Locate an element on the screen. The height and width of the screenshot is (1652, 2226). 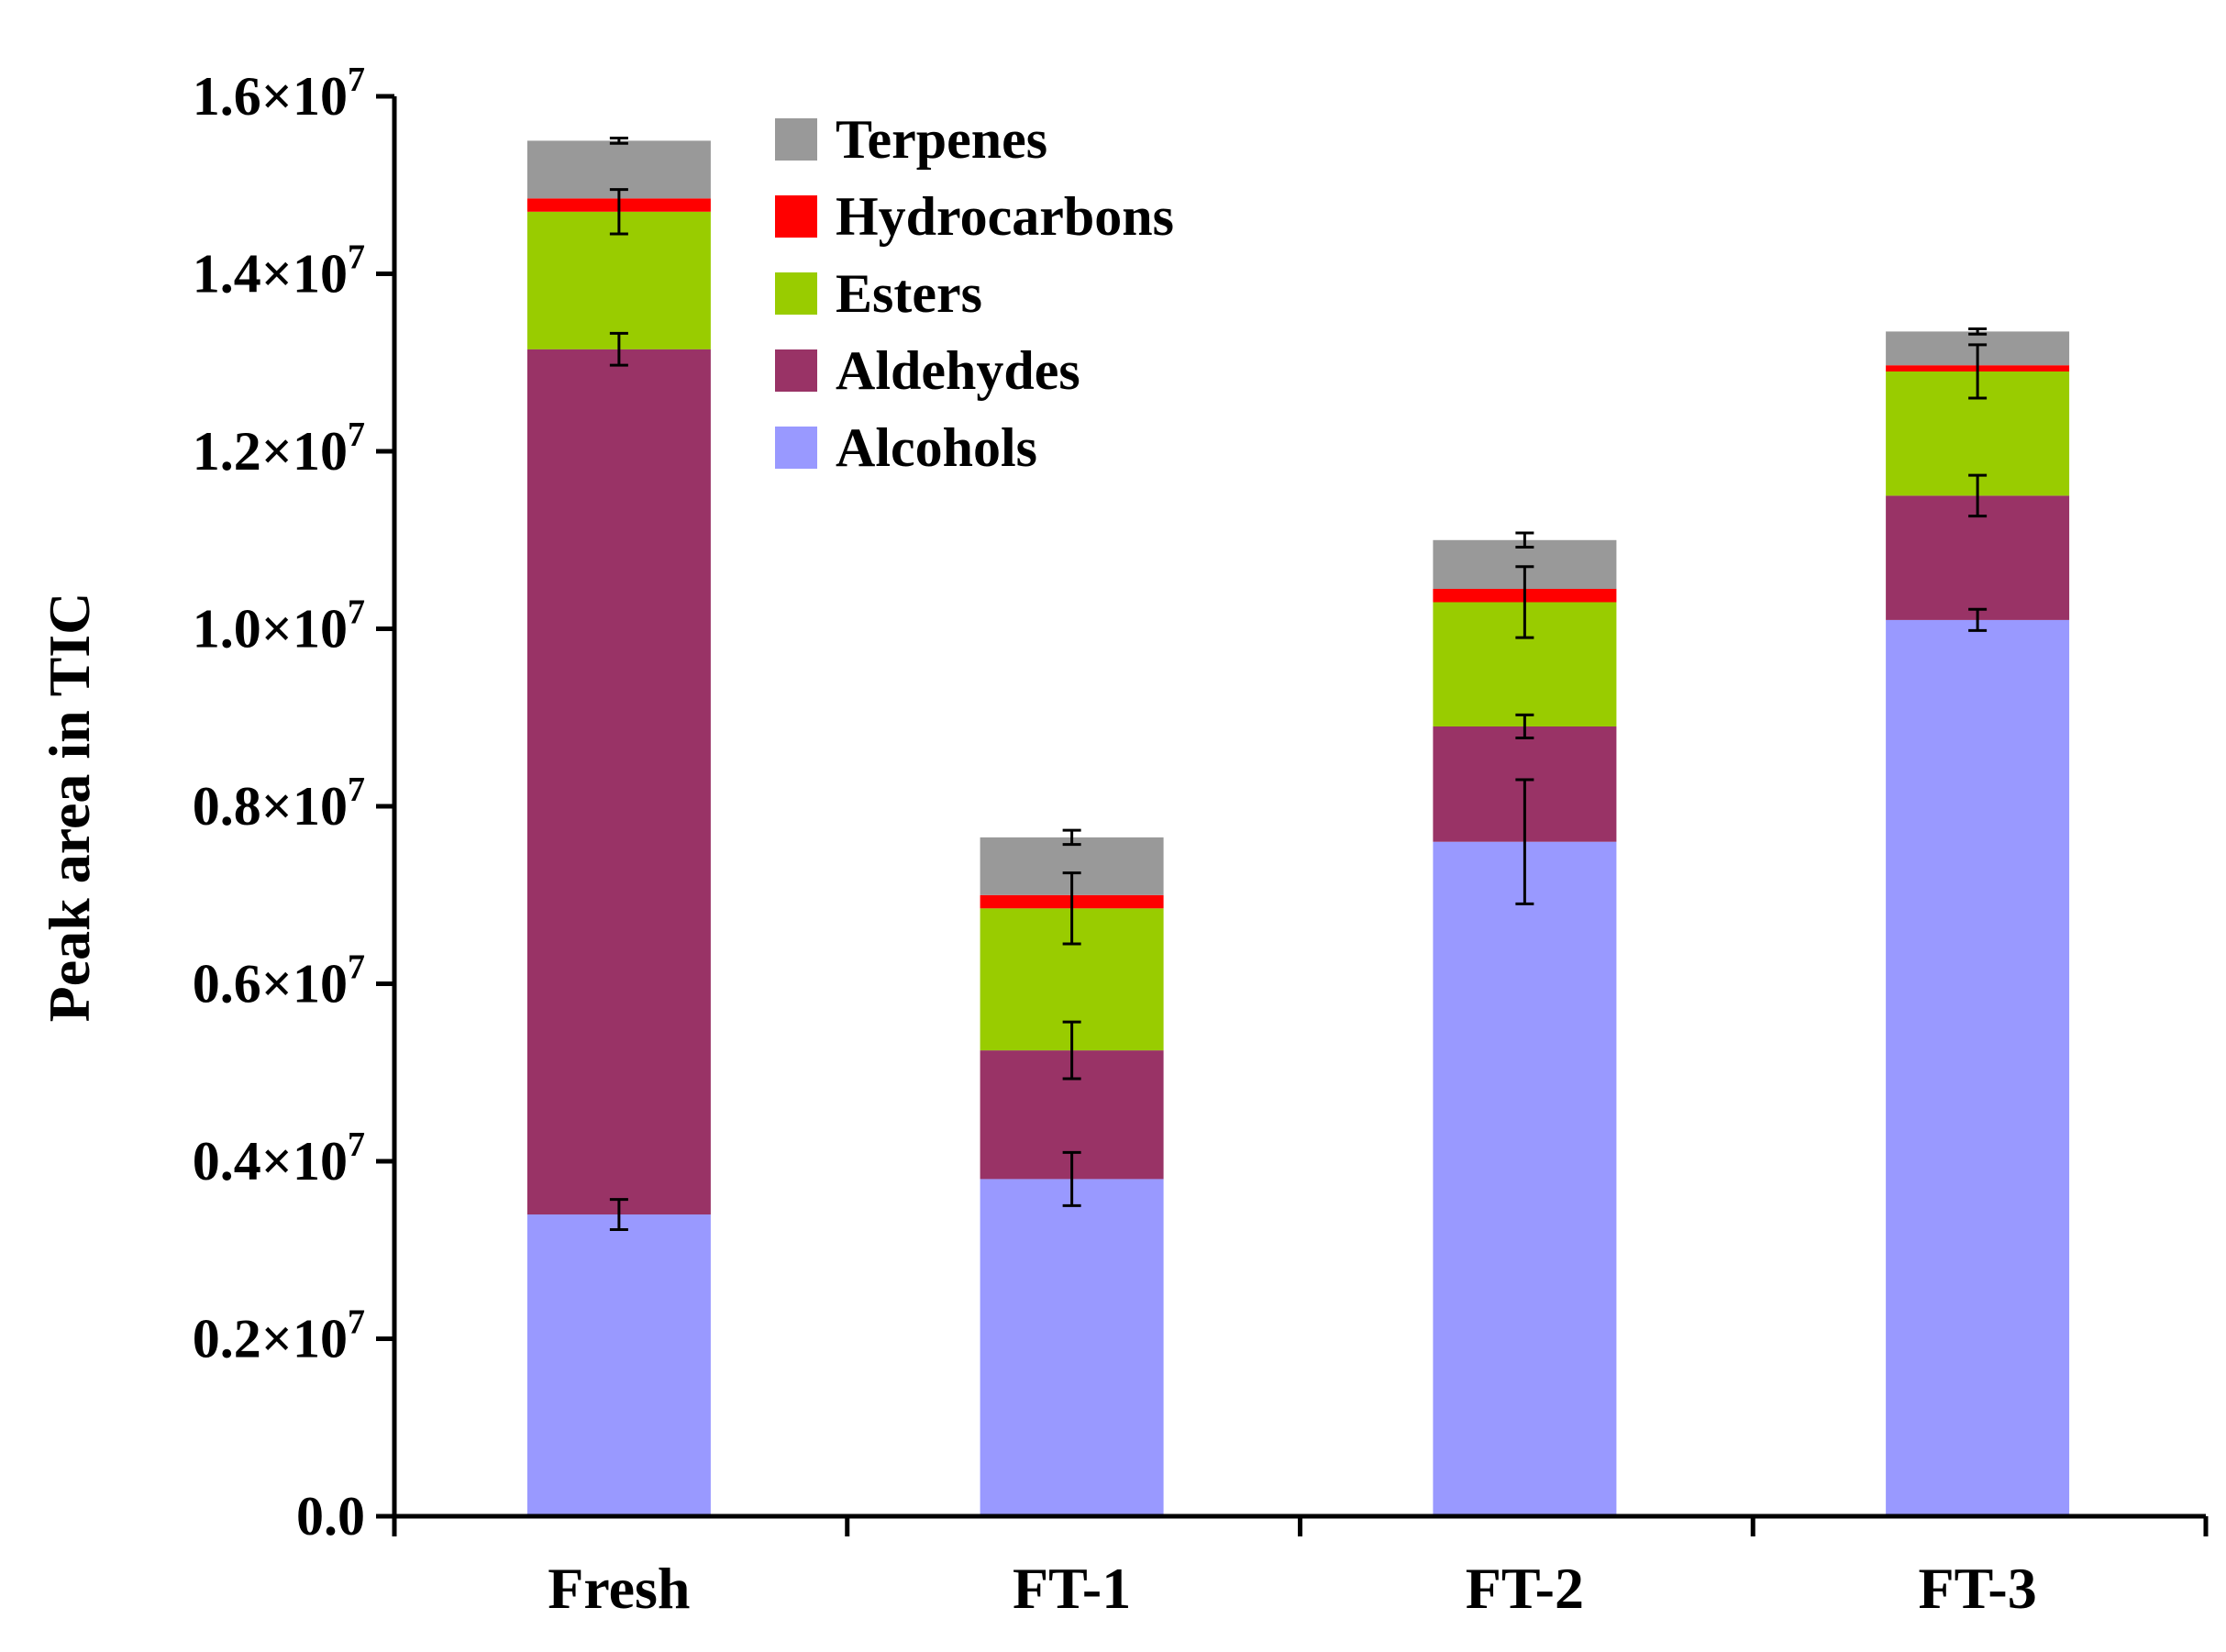
y-tick-mantissa: 1.4×10 is located at coordinates (270, 274).